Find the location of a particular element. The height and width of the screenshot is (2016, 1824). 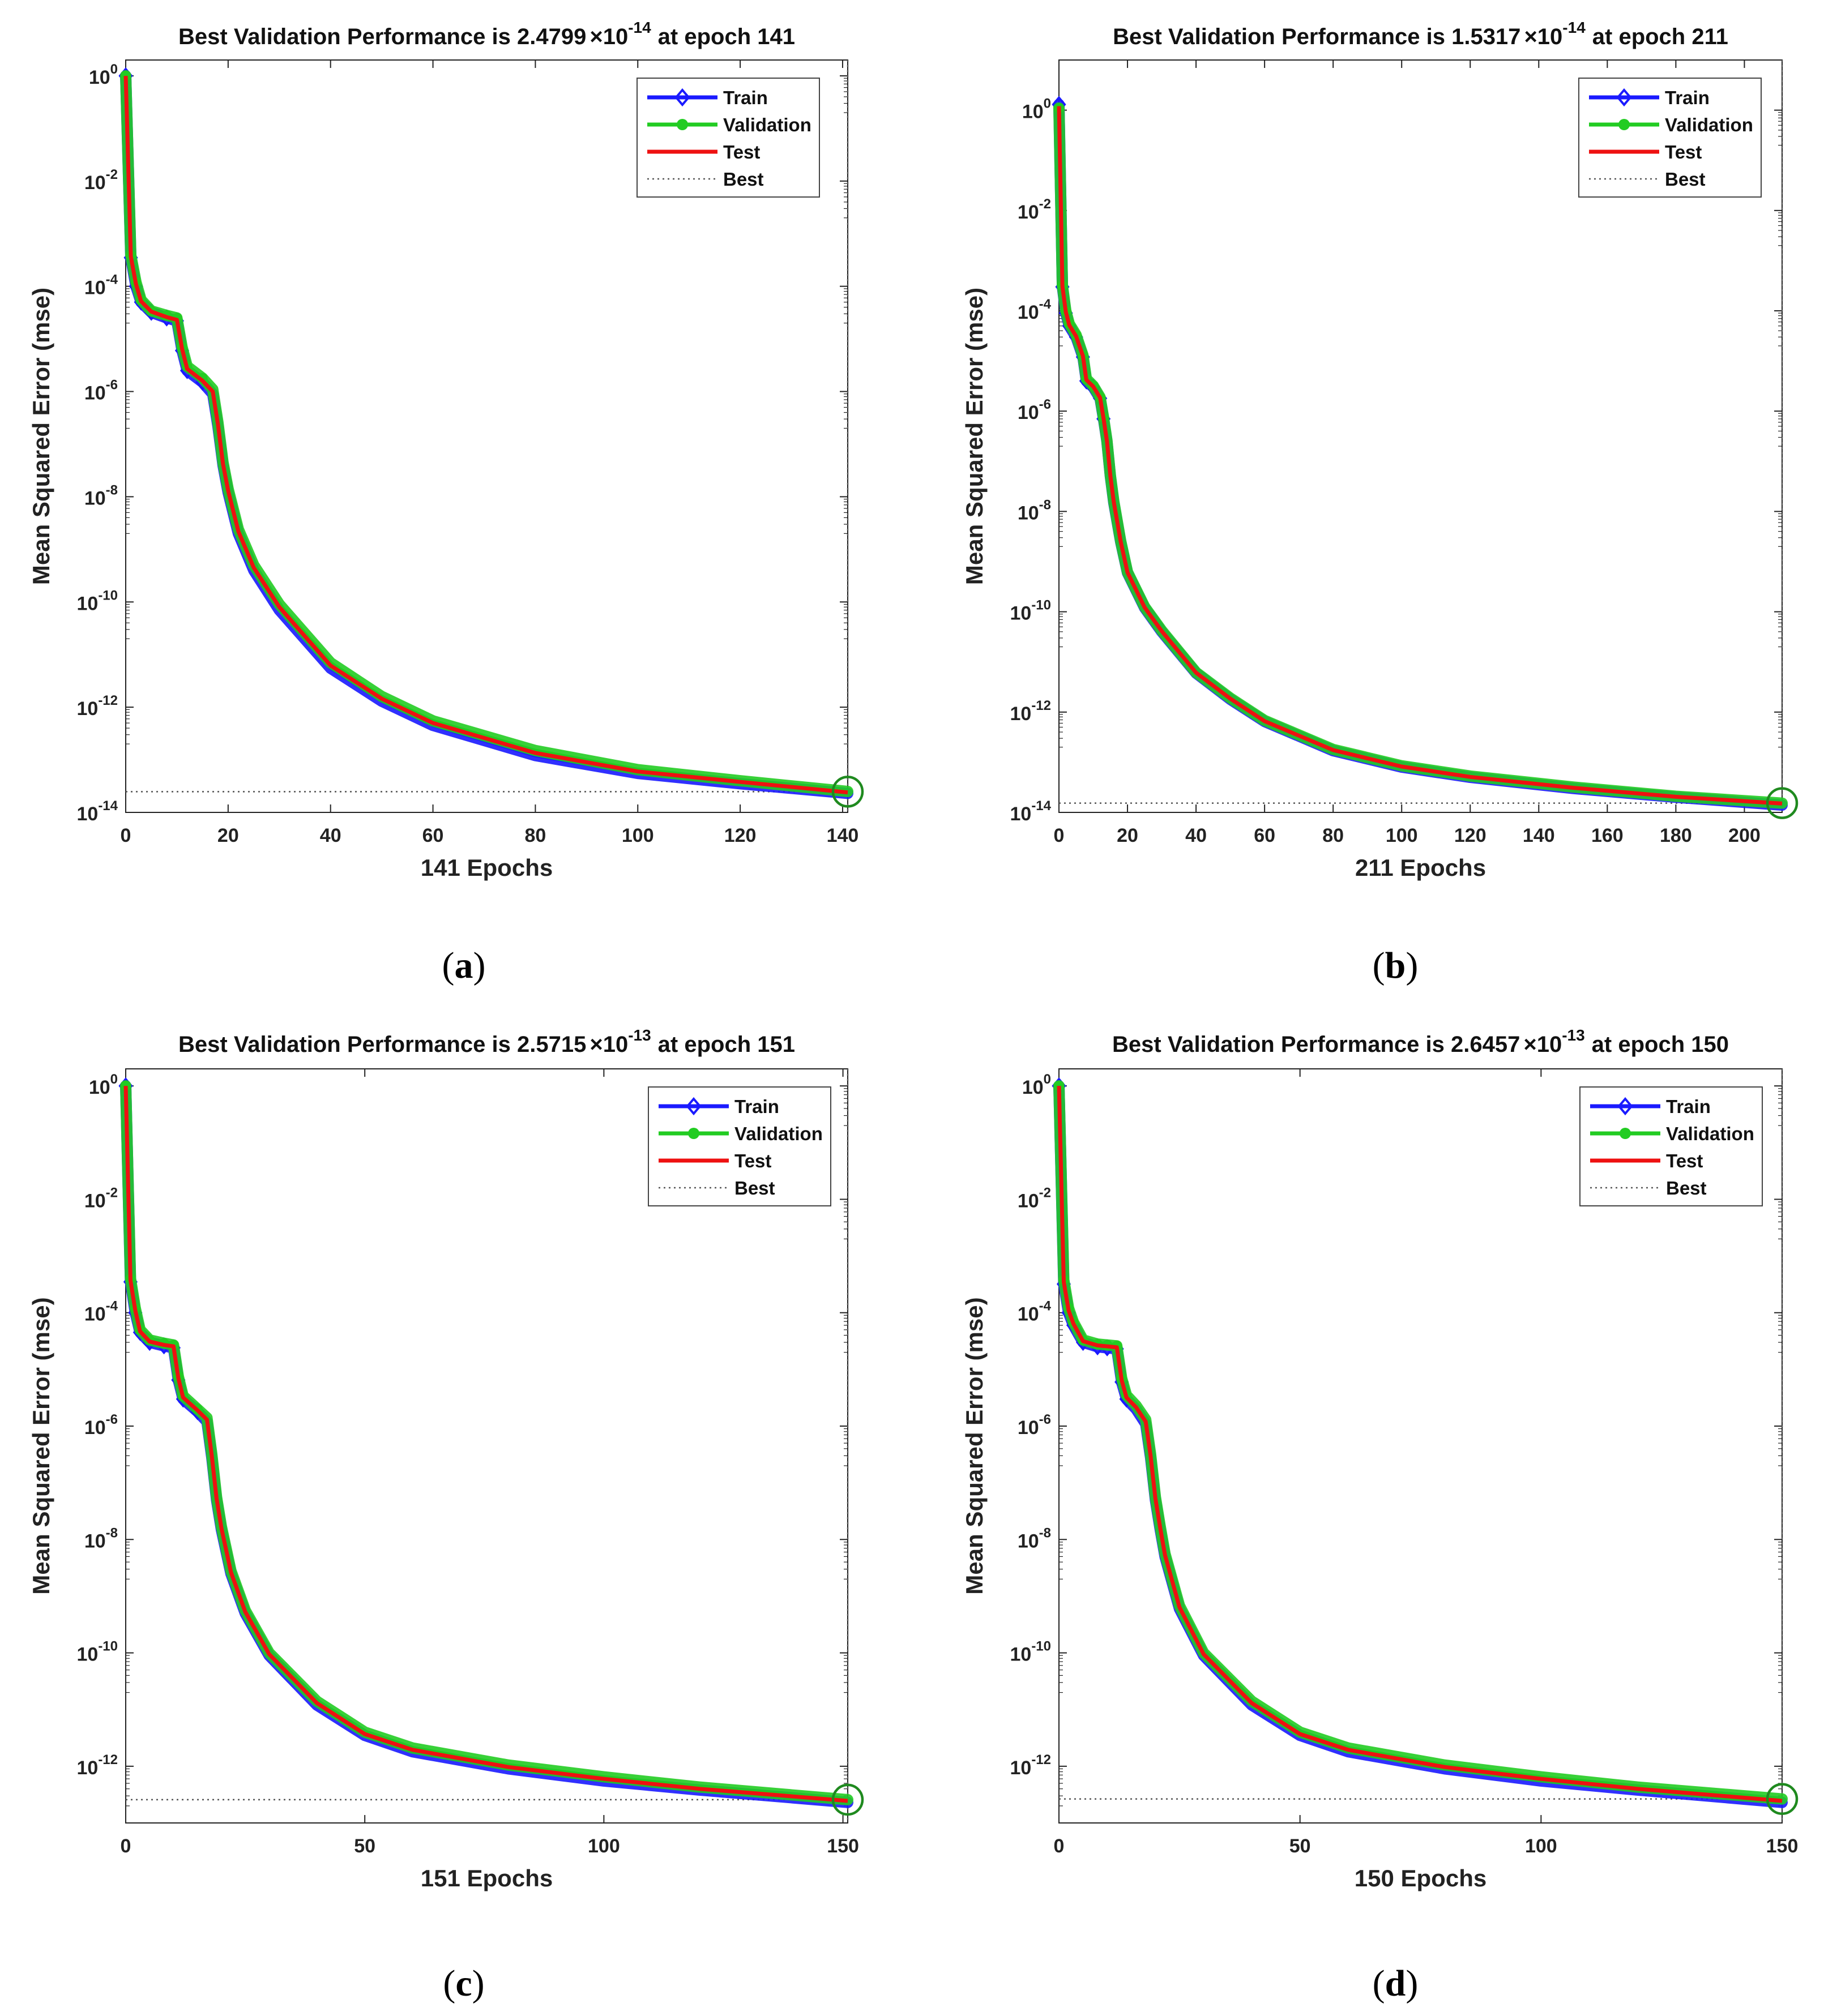

panel-label-a: (a) is located at coordinates (464, 965).